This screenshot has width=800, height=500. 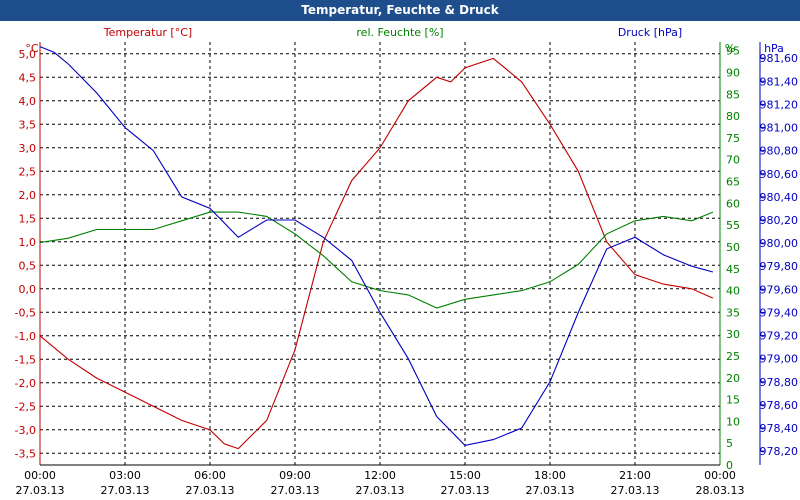 I want to click on pressure-axis-label: Druck [hPa], so click(x=650, y=32).